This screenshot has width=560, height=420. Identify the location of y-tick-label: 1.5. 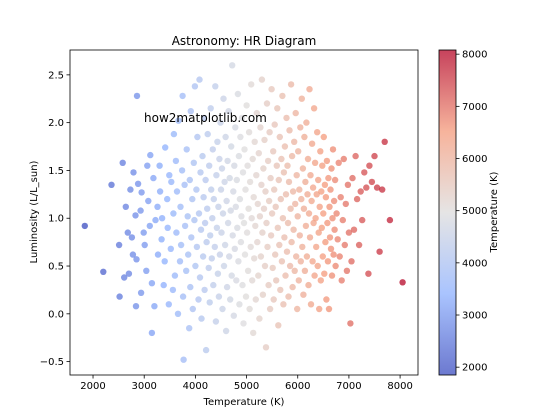
(56, 171).